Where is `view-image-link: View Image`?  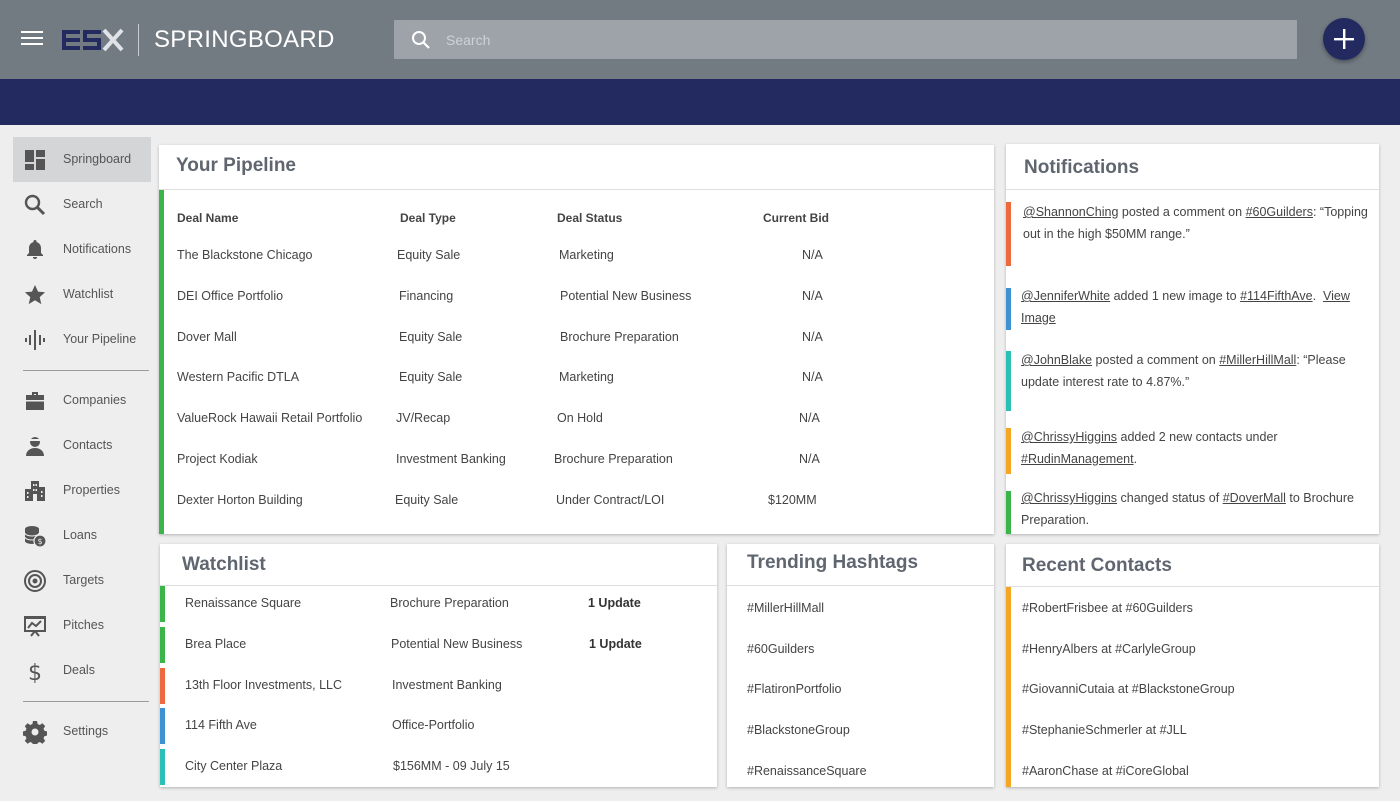 view-image-link: View Image is located at coordinates (1185, 307).